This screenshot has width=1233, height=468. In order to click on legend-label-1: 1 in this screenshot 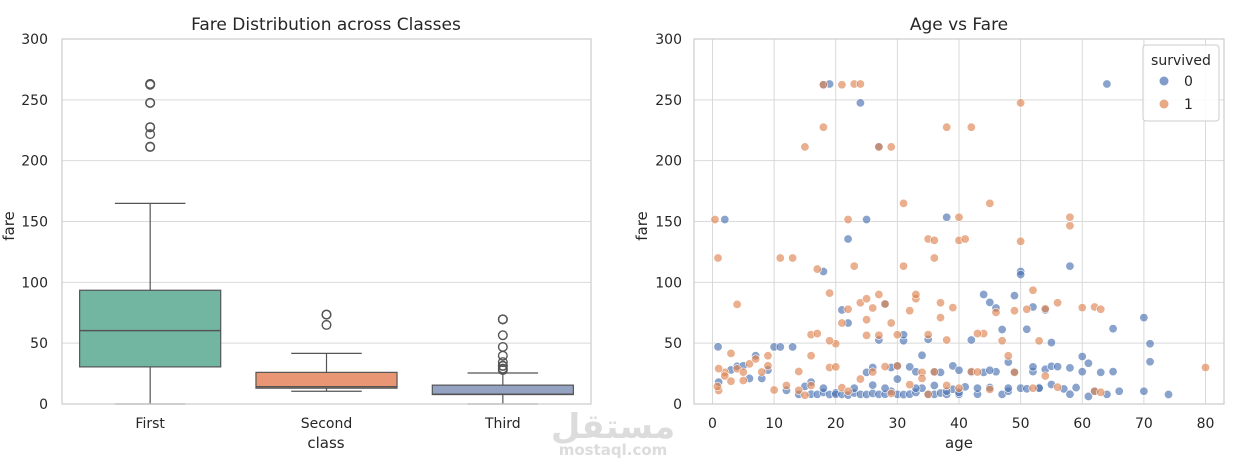, I will do `click(1188, 105)`.